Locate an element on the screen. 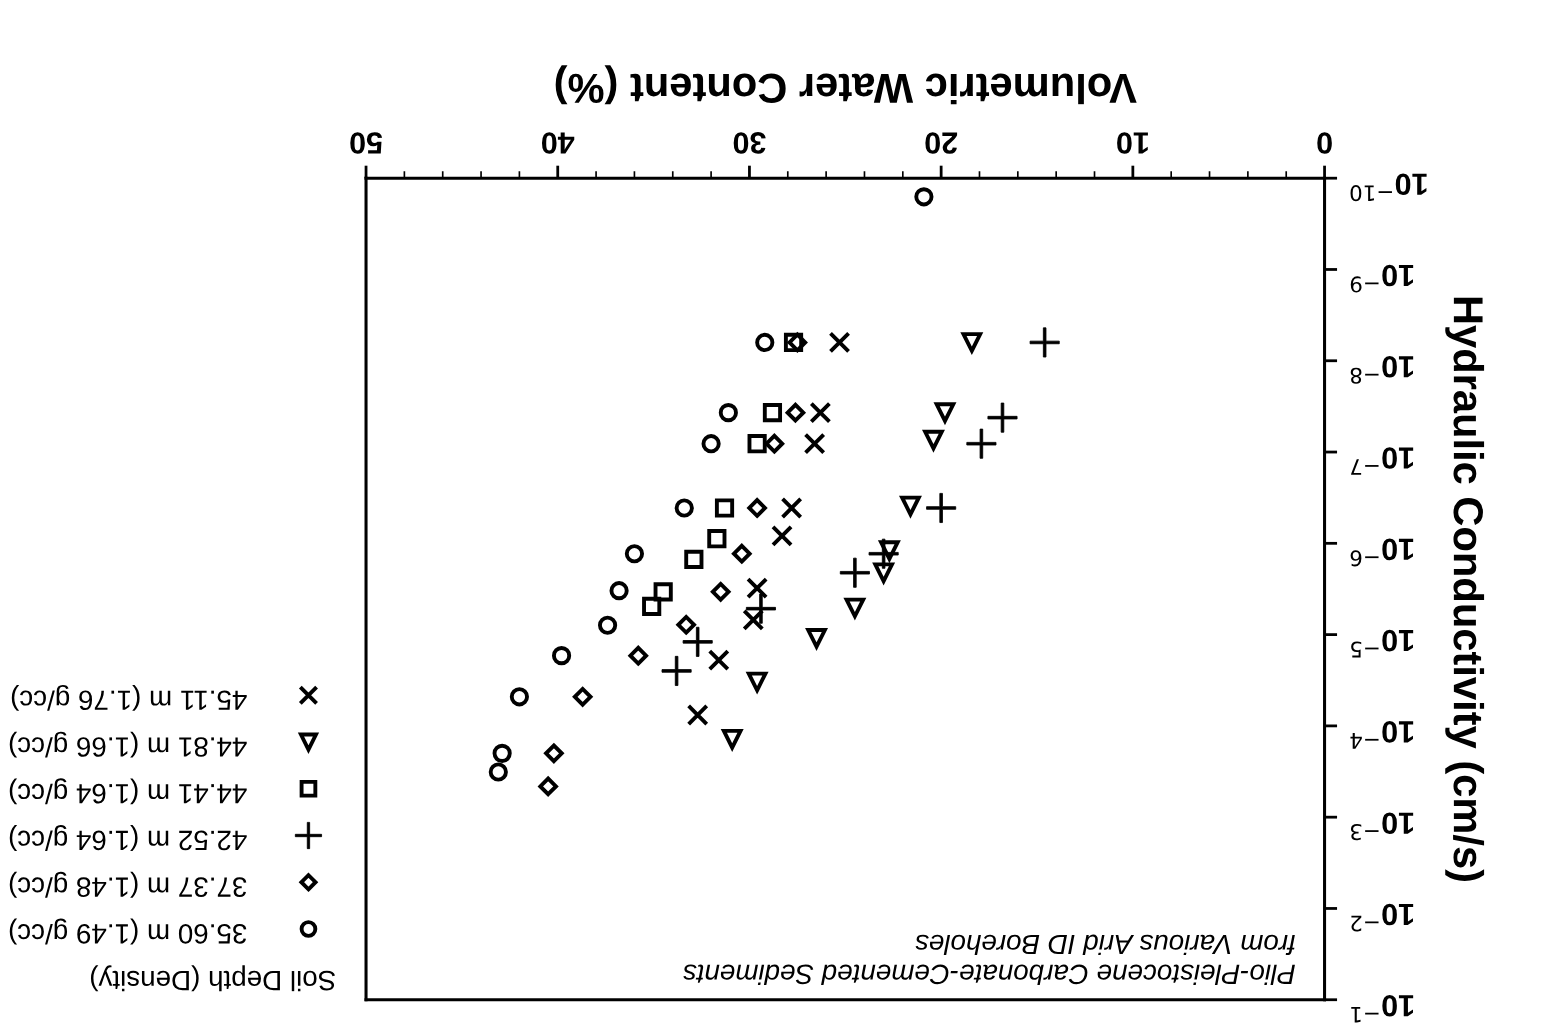 This screenshot has width=1551, height=1036. y-axis-title: Hydraulic Conductivity (cm/s) is located at coordinates (1465, 589).